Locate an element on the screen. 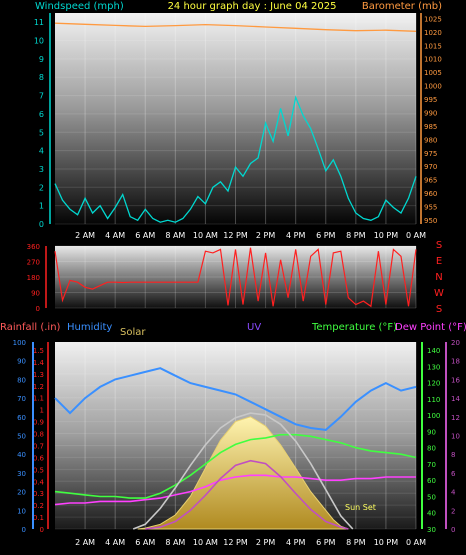 The width and height of the screenshot is (466, 555). wind-direction-line is located at coordinates (235, 277).